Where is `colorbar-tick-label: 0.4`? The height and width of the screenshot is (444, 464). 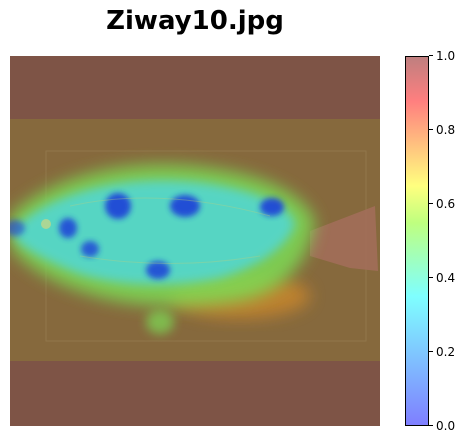 colorbar-tick-label: 0.4 is located at coordinates (446, 278).